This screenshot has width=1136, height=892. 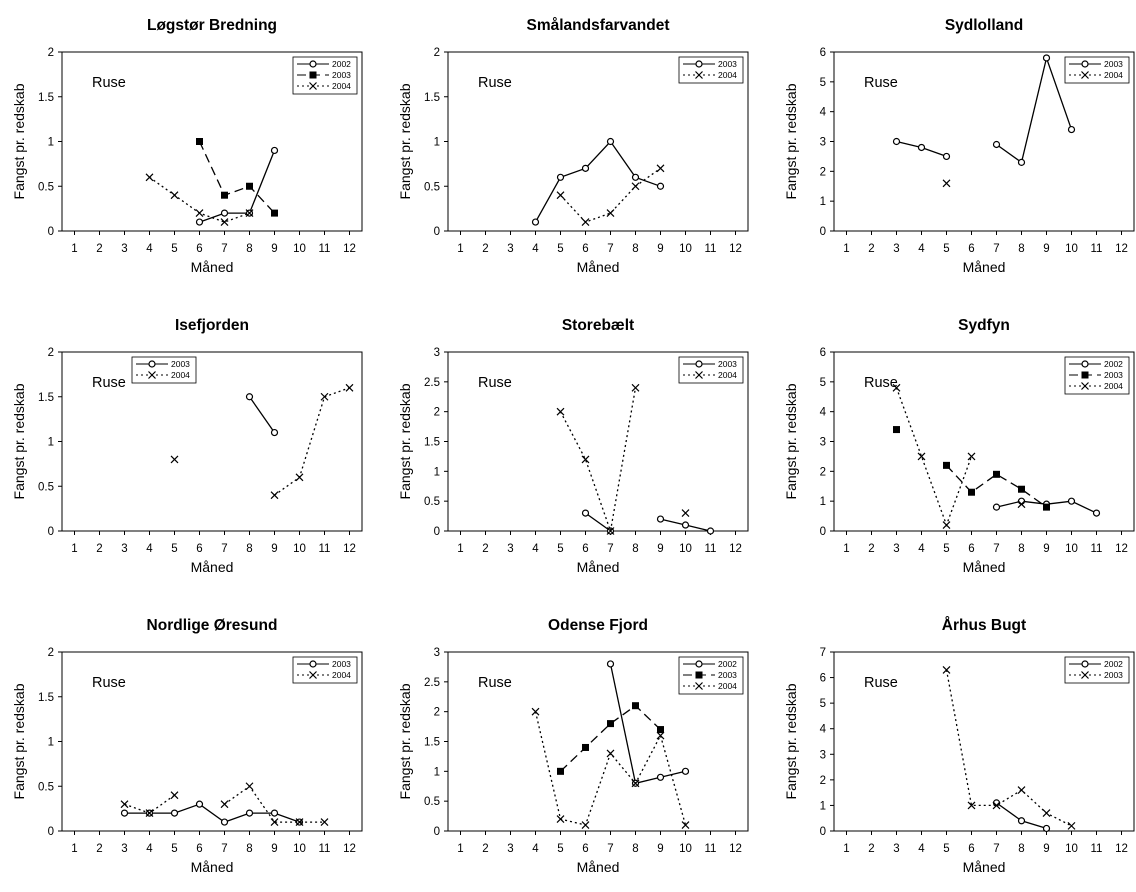 I want to click on y-tick-label: 1.5, so click(x=46, y=698).